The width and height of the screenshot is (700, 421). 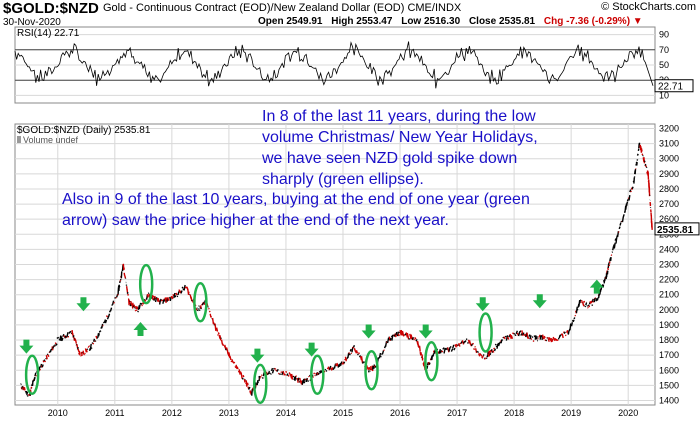 I want to click on price-tick-label: 1600, so click(x=669, y=370).